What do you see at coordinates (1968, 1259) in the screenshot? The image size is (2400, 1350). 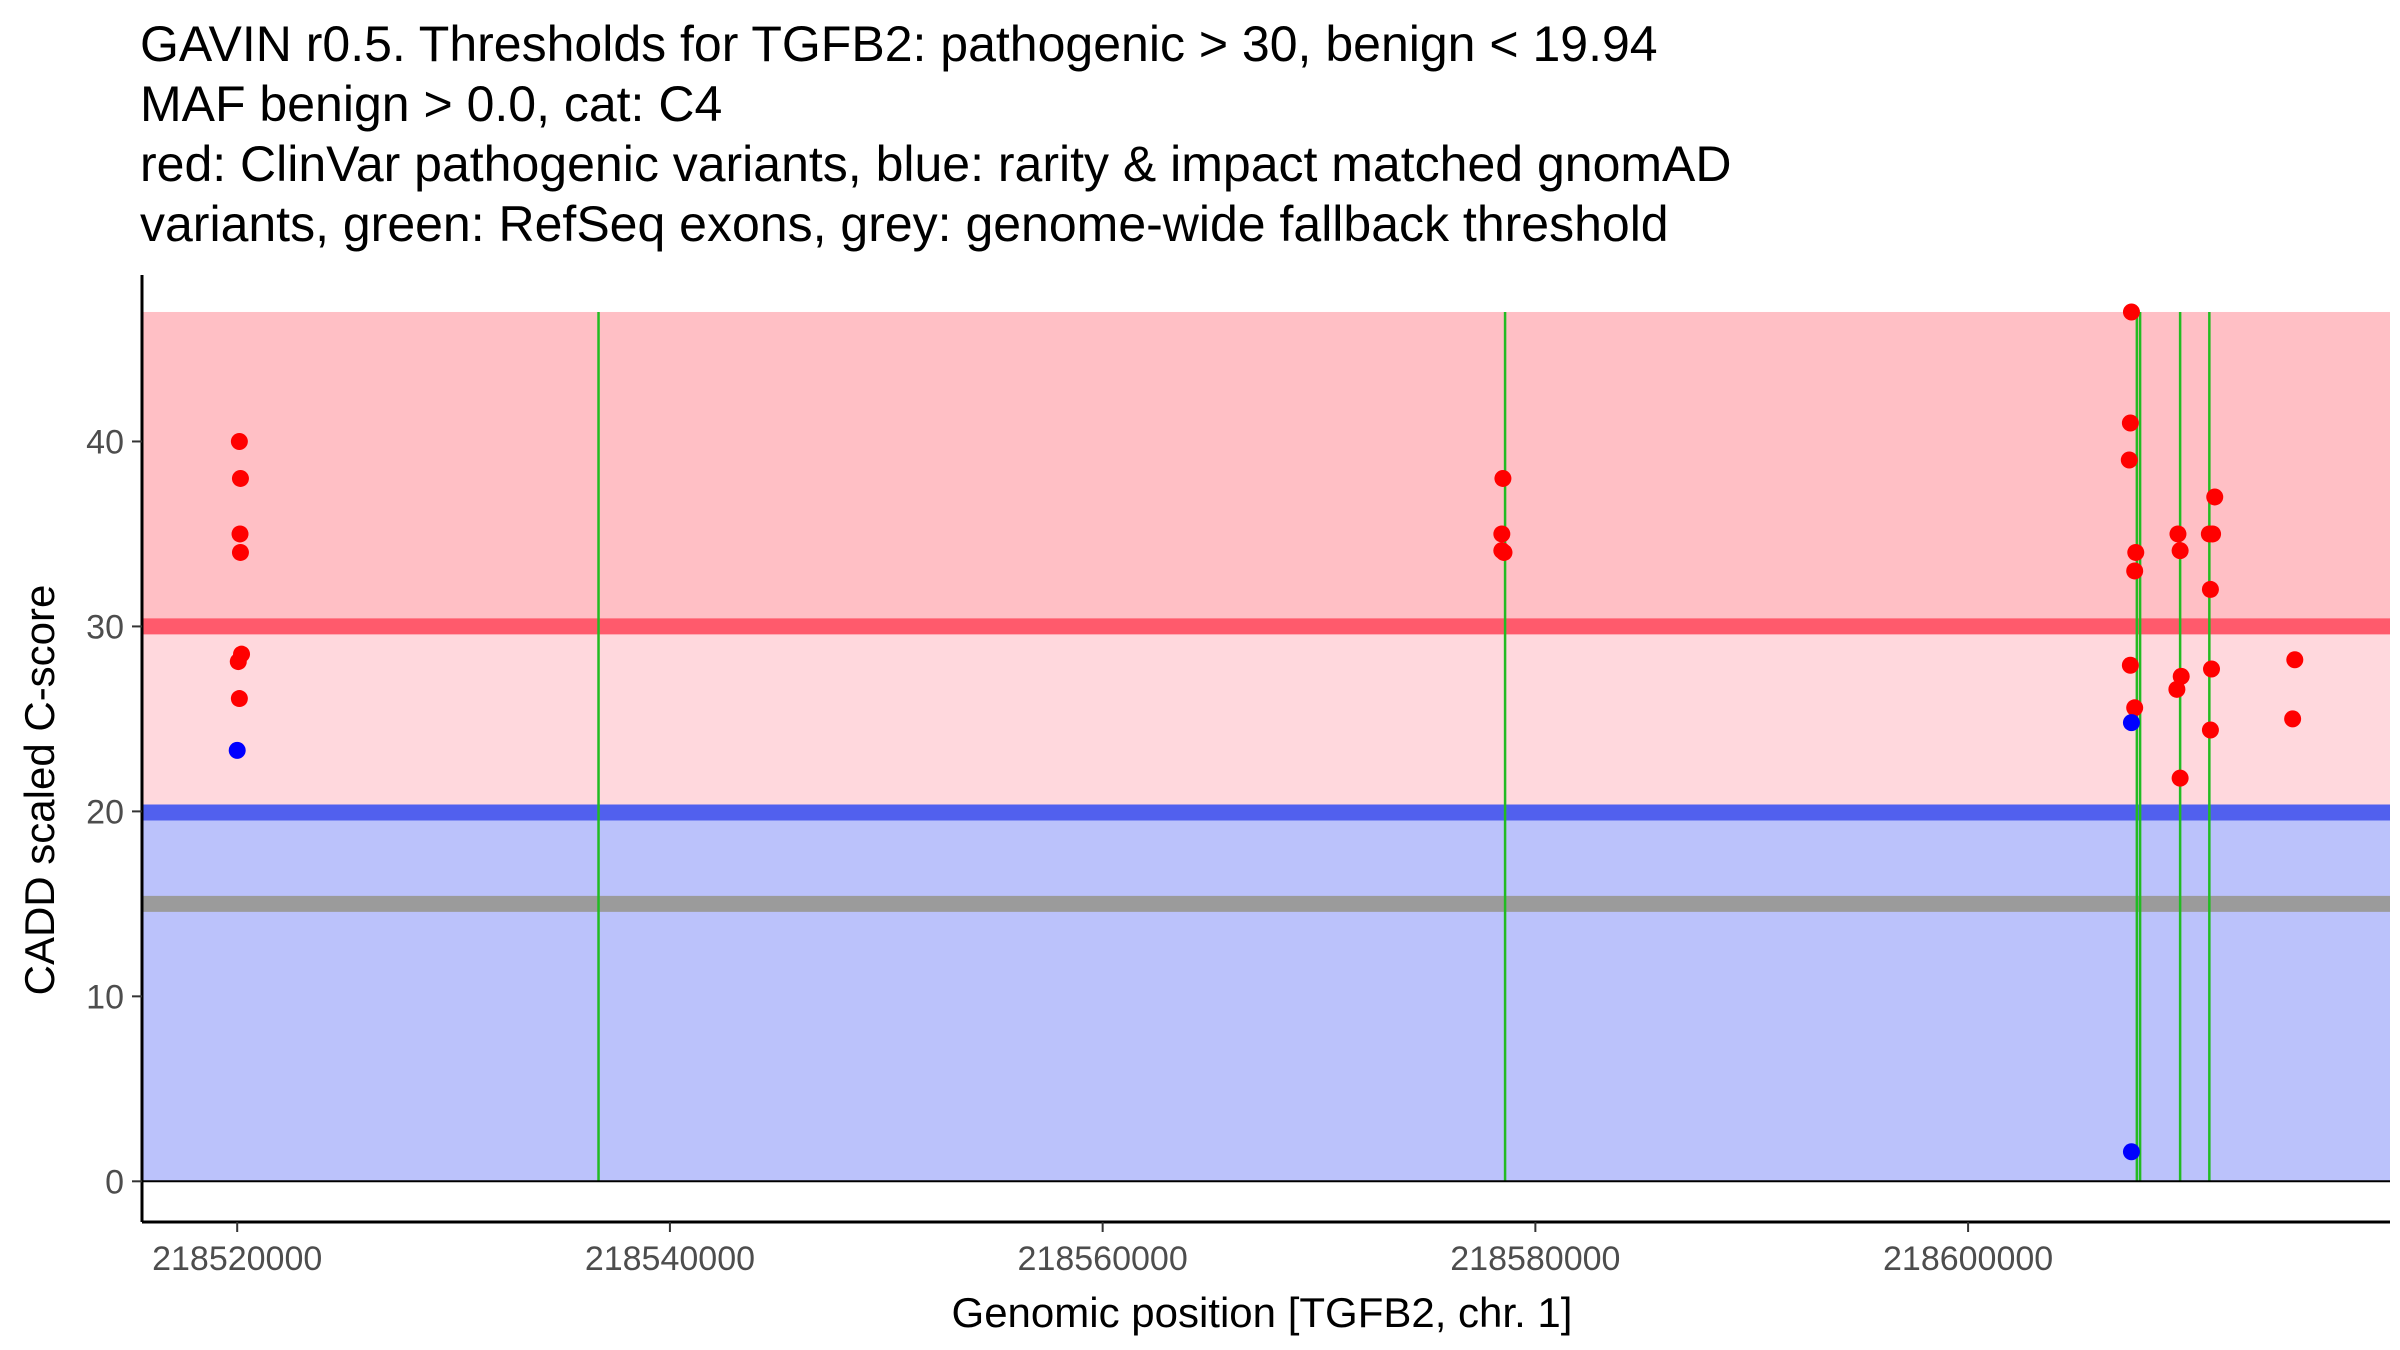 I see `x-tick-label-218600000: 218600000` at bounding box center [1968, 1259].